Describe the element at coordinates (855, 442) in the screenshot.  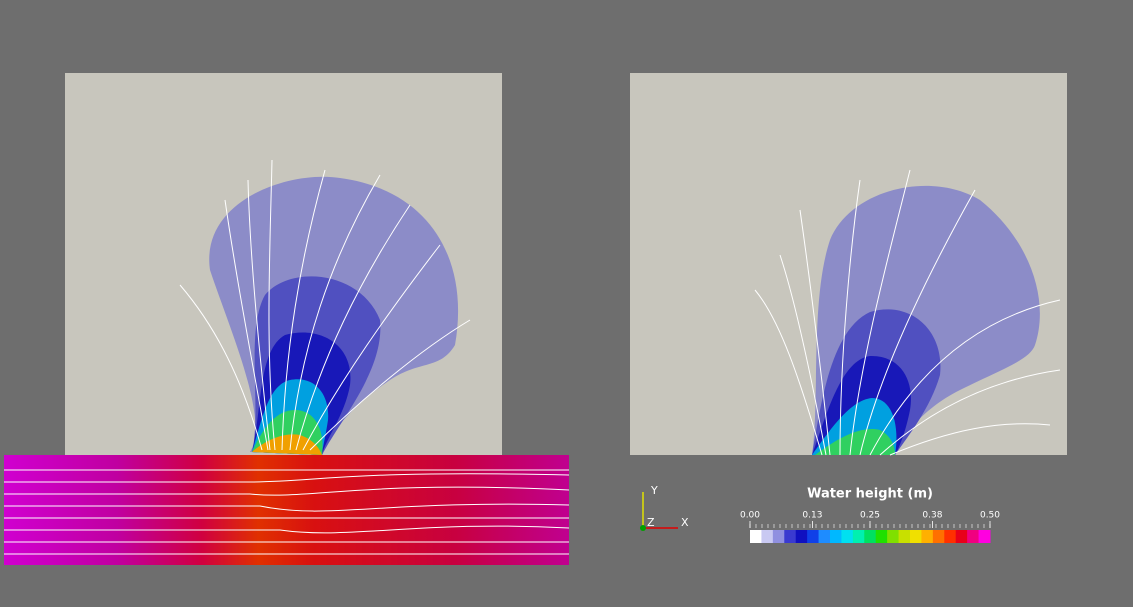
I see `contour` at that location.